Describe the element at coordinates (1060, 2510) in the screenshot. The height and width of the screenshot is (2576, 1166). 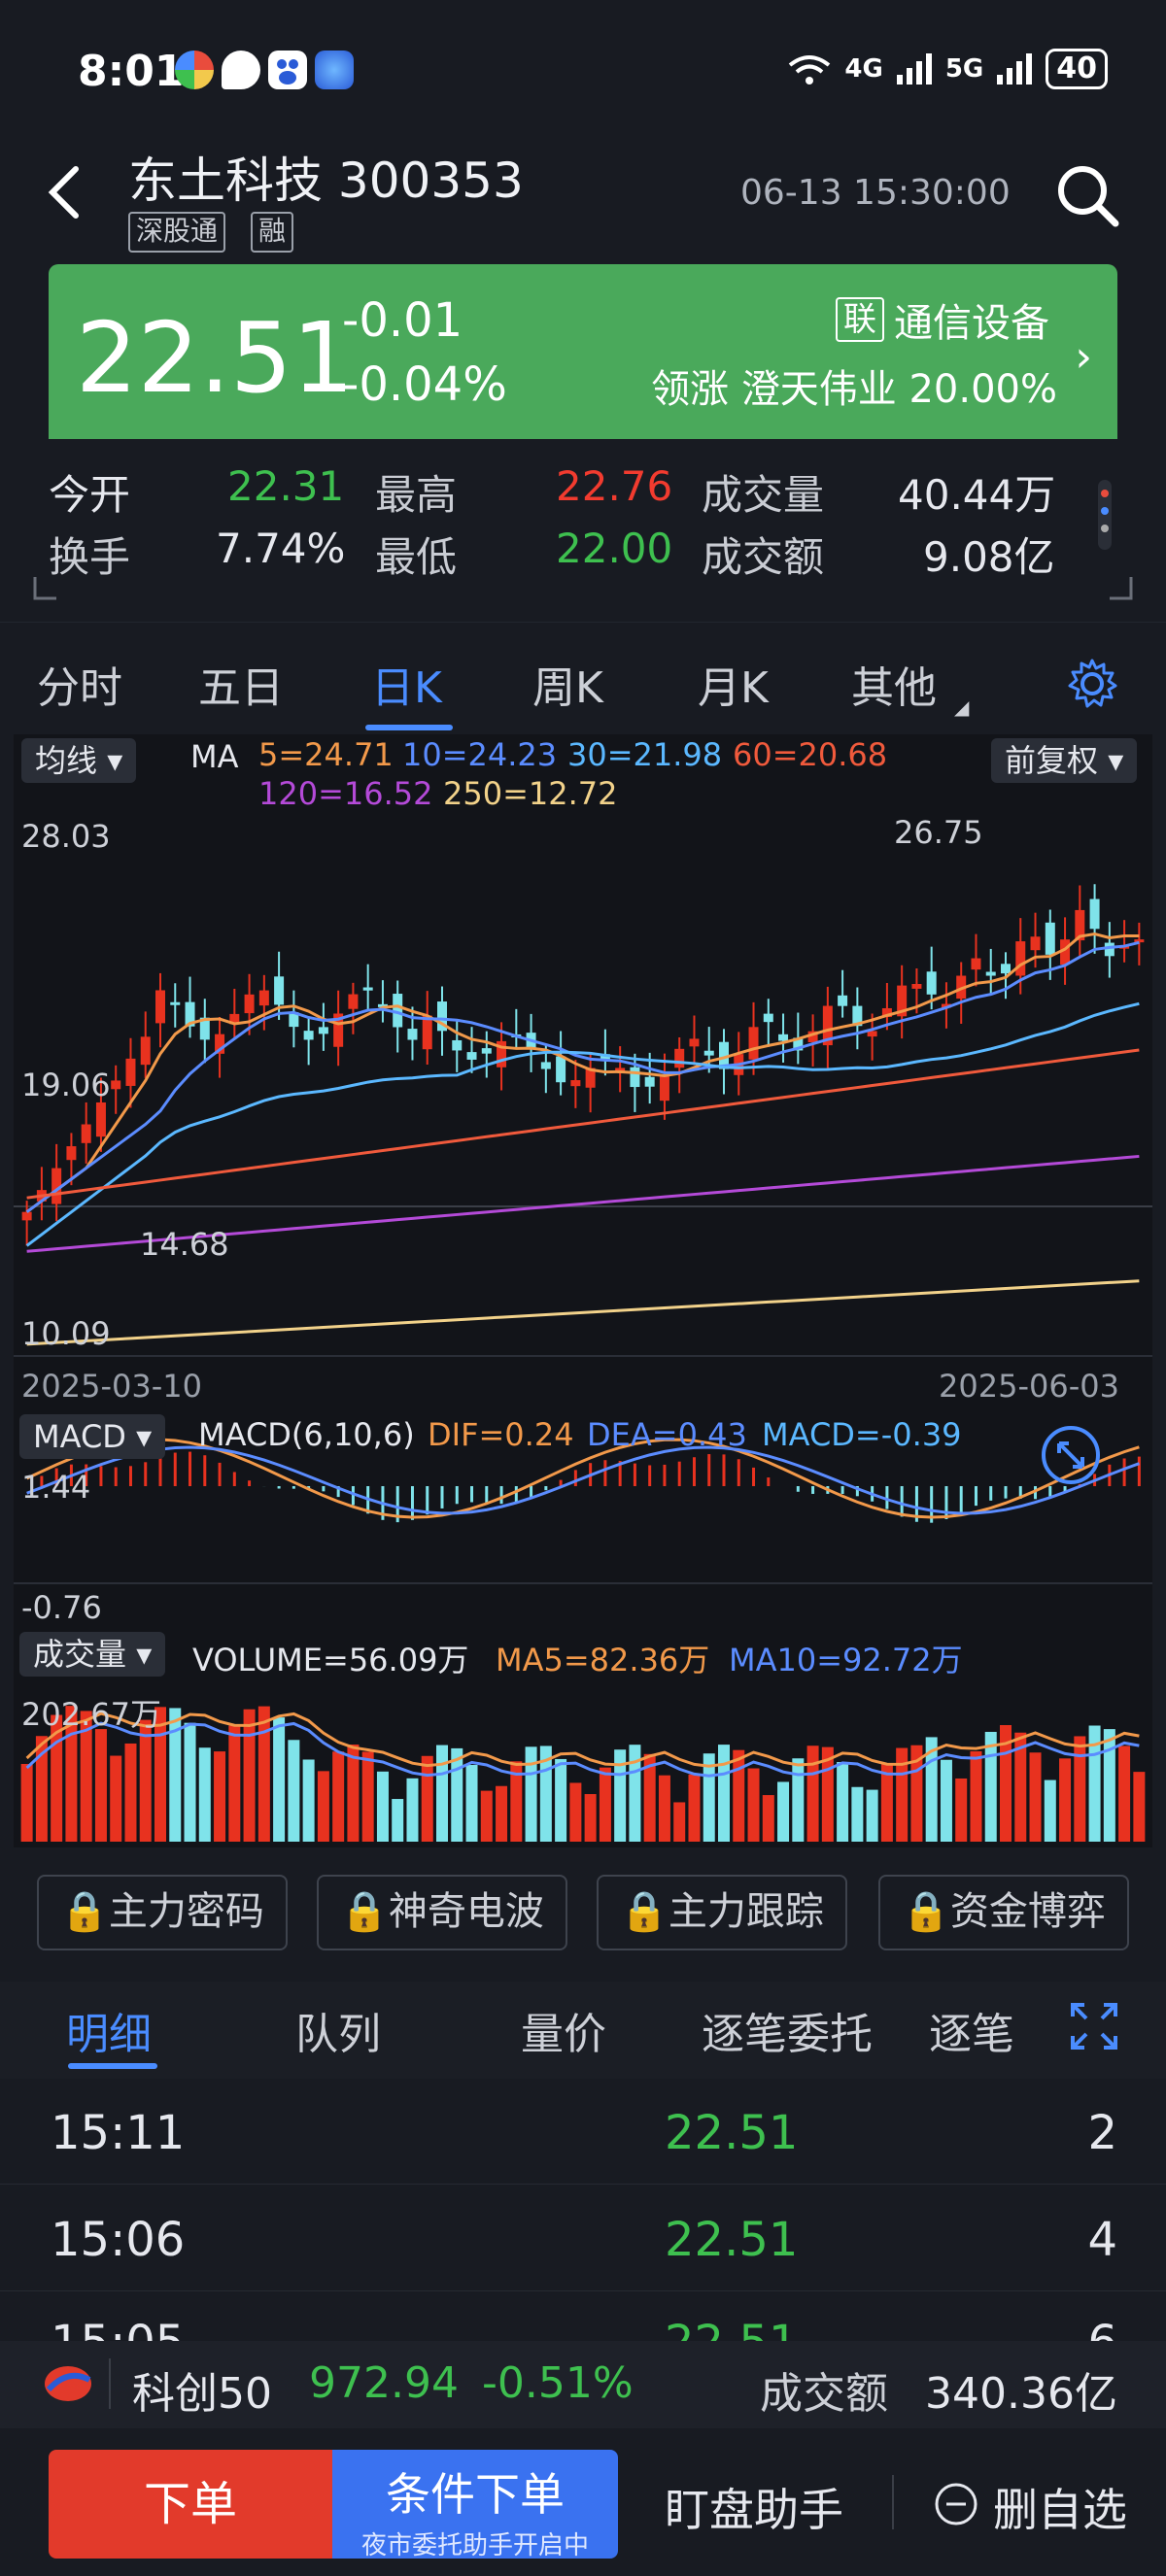
I see `remove-watchlist-button: 删自选` at that location.